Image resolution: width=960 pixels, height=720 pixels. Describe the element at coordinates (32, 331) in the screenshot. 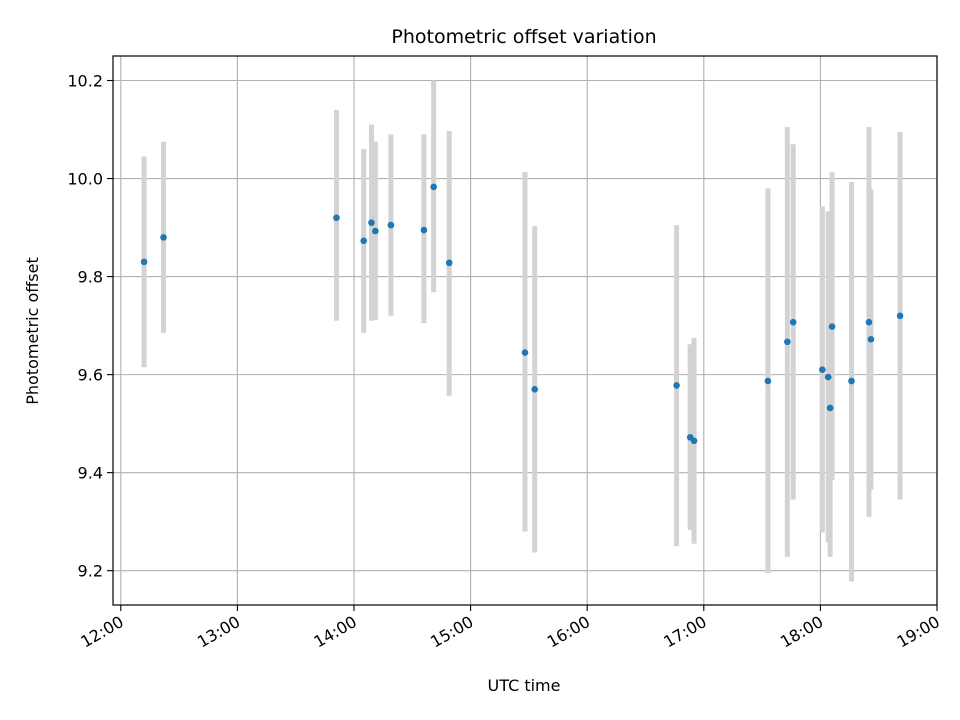

I see `y-axis-title: Photometric offset` at that location.